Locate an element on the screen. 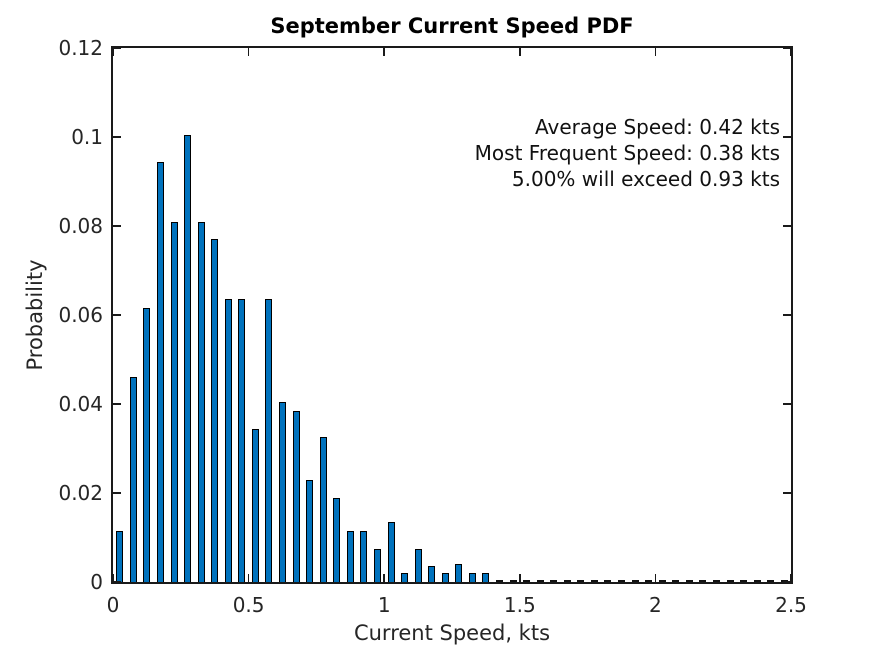 The width and height of the screenshot is (875, 656). y-tick-label: 0.02 is located at coordinates (80, 493).